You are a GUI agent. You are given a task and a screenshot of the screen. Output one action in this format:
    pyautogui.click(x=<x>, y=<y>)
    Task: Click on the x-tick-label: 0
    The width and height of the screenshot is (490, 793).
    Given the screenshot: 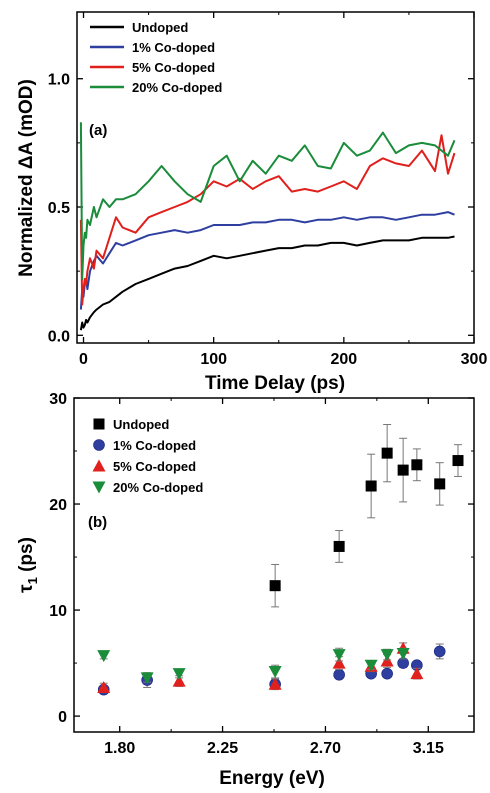 What is the action you would take?
    pyautogui.click(x=83, y=359)
    